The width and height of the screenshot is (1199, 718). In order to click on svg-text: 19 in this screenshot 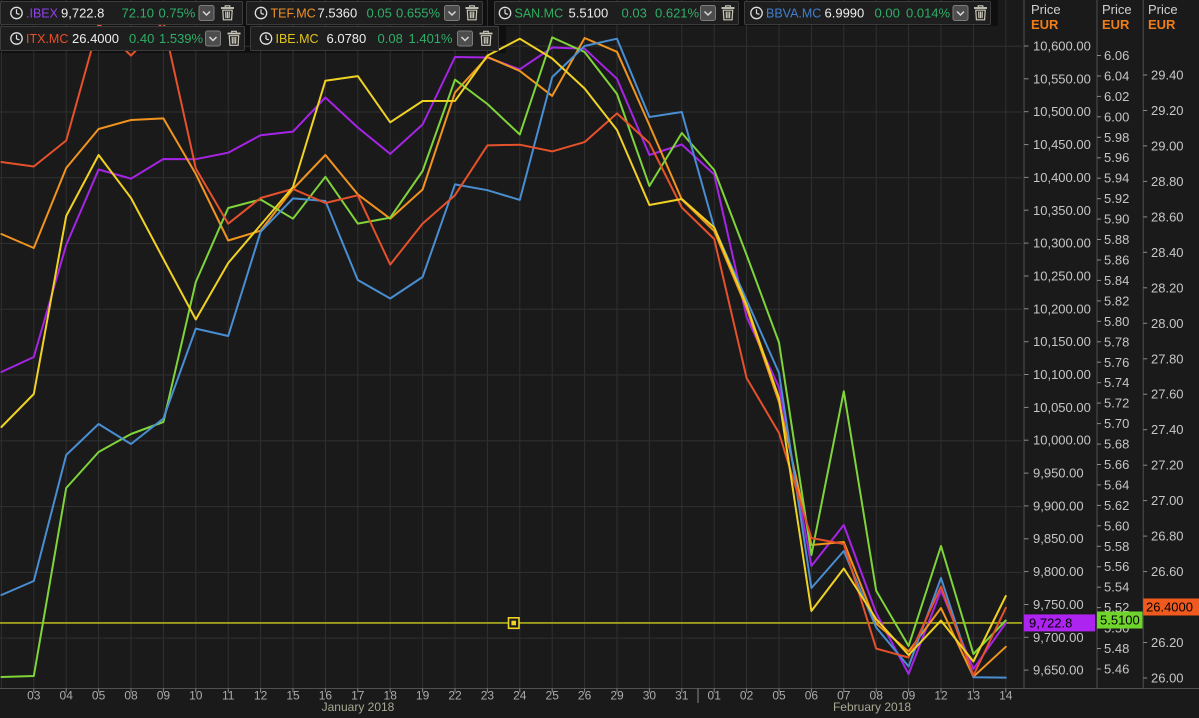, I will do `click(423, 696)`.